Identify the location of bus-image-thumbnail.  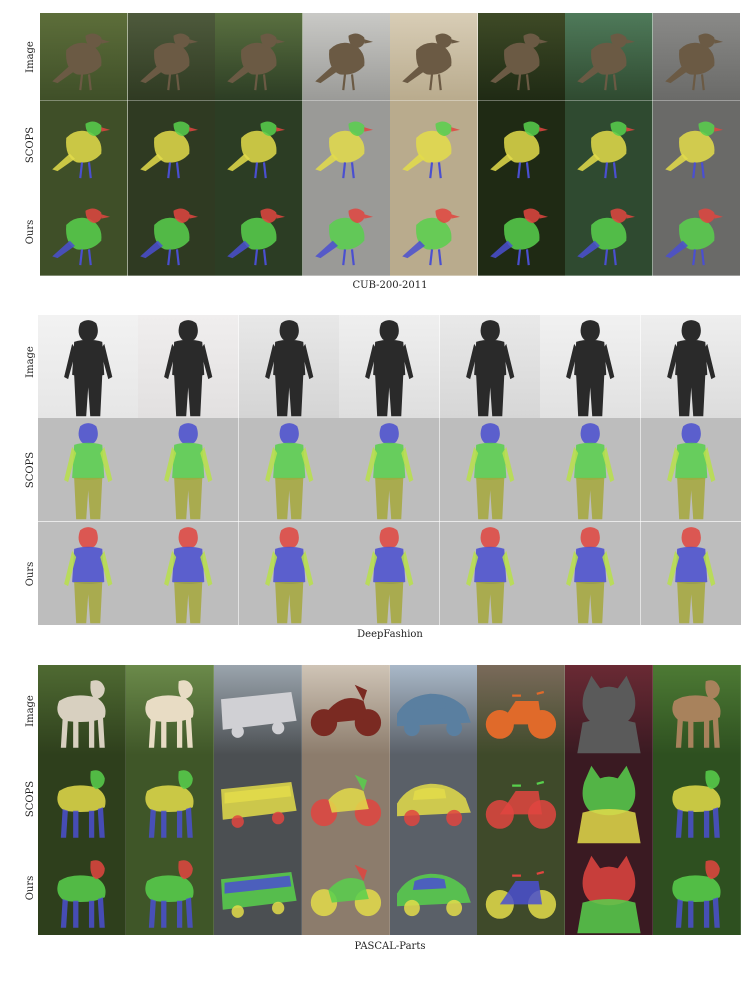
(257, 710).